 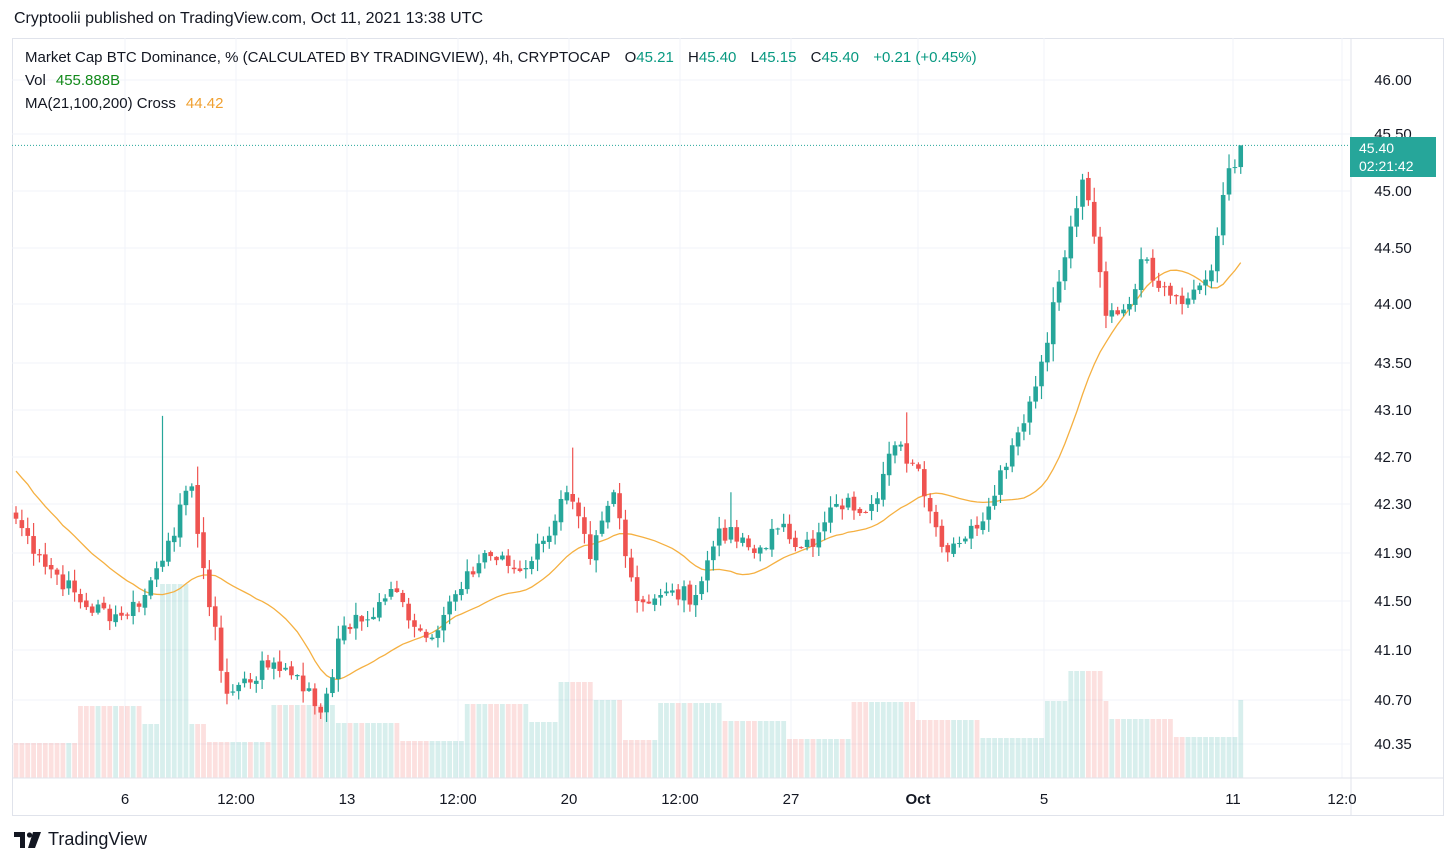 I want to click on legend-ma-label: MA(21,100,200) Cross, so click(x=100, y=103).